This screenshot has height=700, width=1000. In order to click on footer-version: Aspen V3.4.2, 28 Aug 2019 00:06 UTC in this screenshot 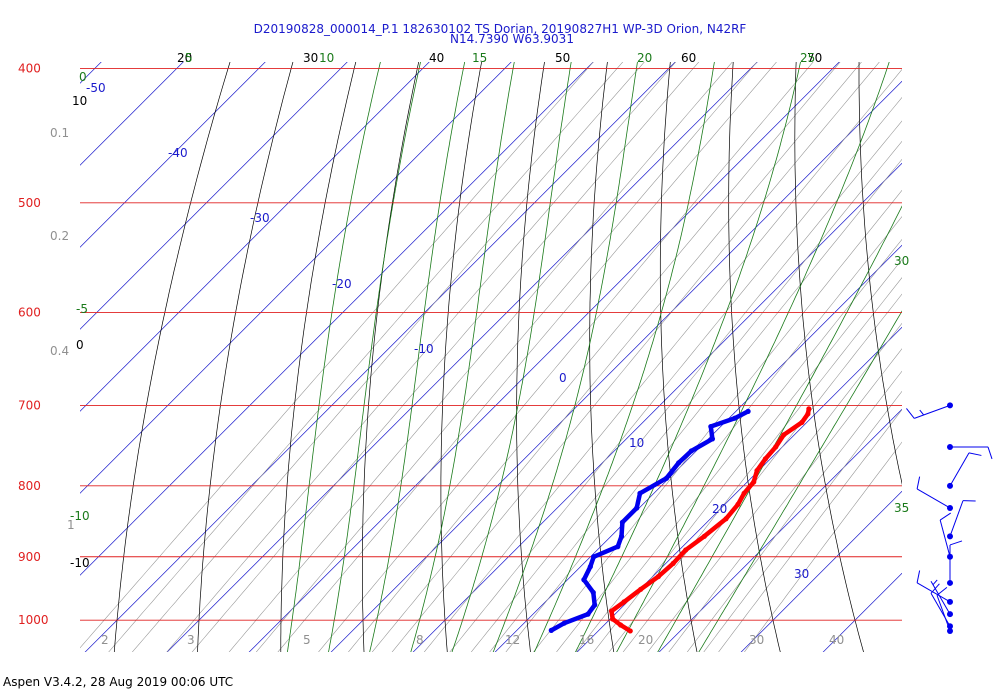, I will do `click(118, 682)`.